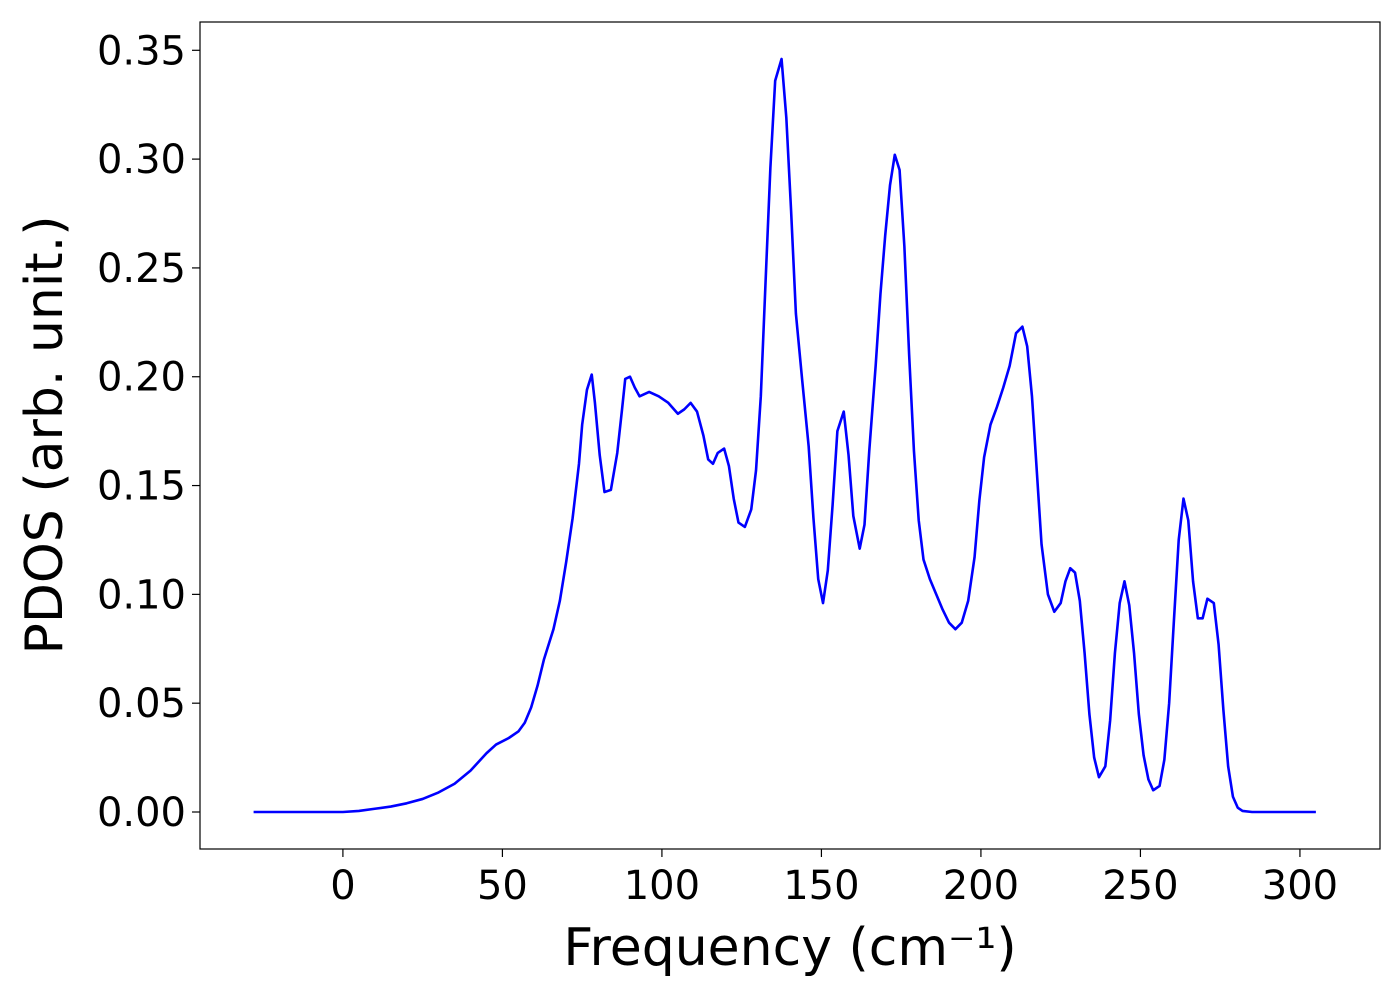 Image resolution: width=1400 pixels, height=1000 pixels. I want to click on y-tick-label: 0.10, so click(141, 595).